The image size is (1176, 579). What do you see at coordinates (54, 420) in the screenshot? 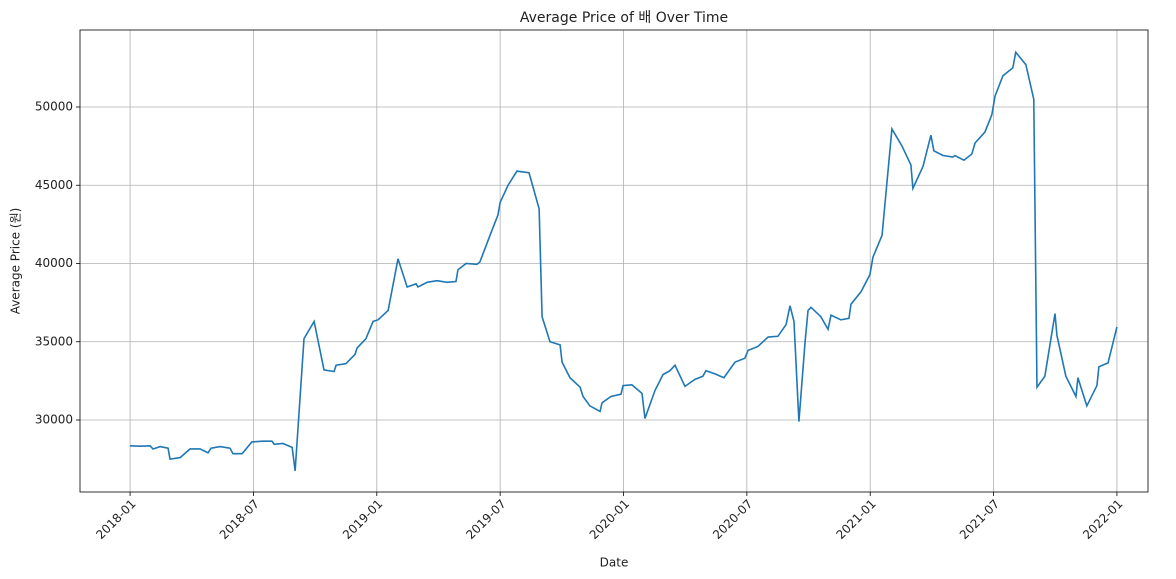
I see `y-tick-label: 30000` at bounding box center [54, 420].